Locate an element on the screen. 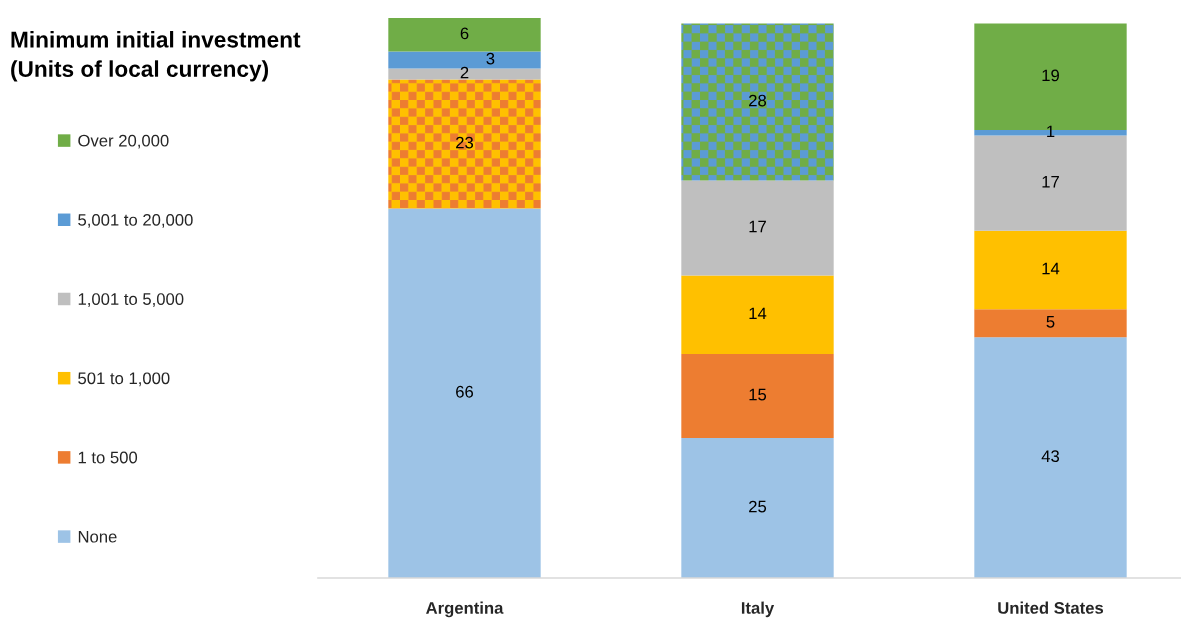 The width and height of the screenshot is (1181, 623). data-label: 15 is located at coordinates (758, 394).